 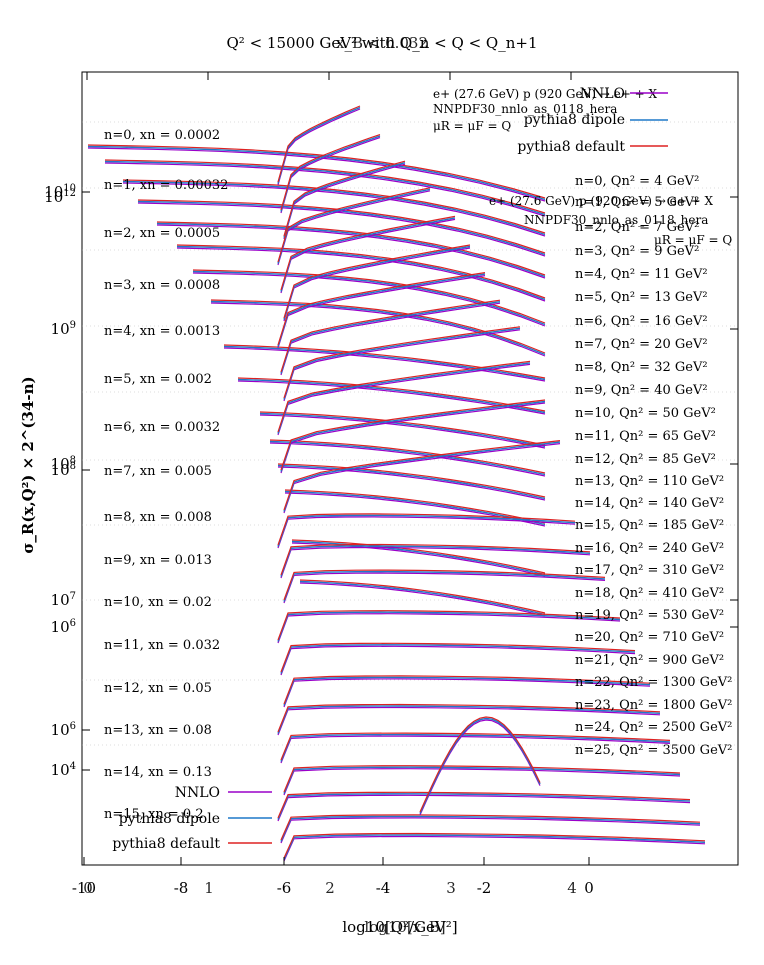 I want to click on x-tick-label-bottom: -2, so click(x=484, y=888).